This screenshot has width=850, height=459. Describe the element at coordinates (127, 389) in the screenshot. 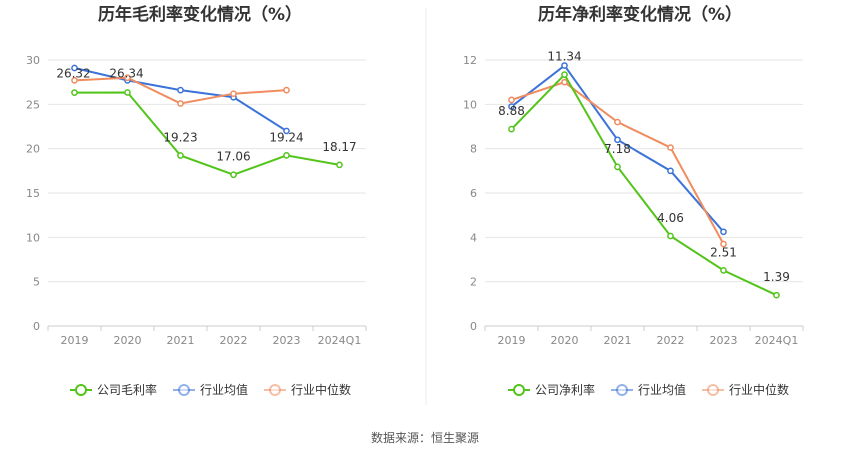

I see `legend-label: 公司毛利率` at that location.